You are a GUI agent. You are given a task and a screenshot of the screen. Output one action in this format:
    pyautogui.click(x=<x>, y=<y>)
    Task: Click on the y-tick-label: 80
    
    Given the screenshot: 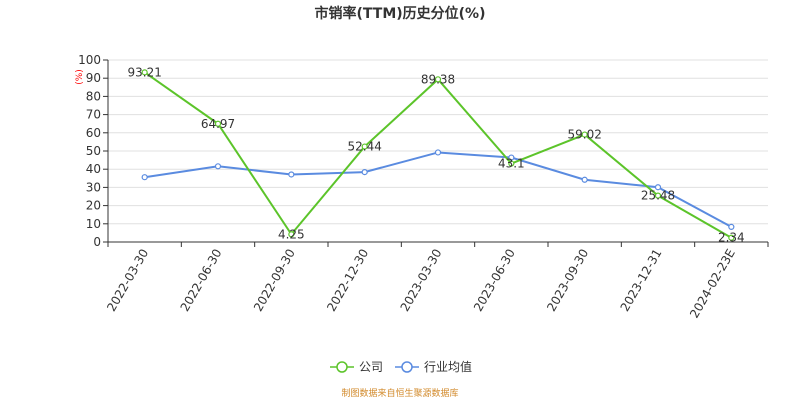 What is the action you would take?
    pyautogui.click(x=93, y=96)
    